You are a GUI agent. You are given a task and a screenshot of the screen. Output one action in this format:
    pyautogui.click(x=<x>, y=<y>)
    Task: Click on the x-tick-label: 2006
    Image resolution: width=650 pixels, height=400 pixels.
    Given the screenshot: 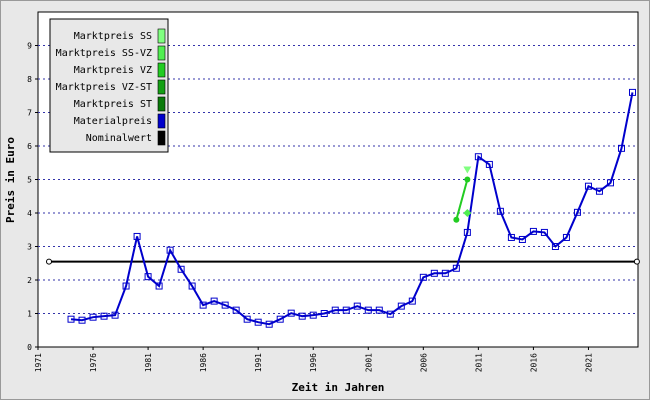 What is the action you would take?
    pyautogui.click(x=423, y=362)
    